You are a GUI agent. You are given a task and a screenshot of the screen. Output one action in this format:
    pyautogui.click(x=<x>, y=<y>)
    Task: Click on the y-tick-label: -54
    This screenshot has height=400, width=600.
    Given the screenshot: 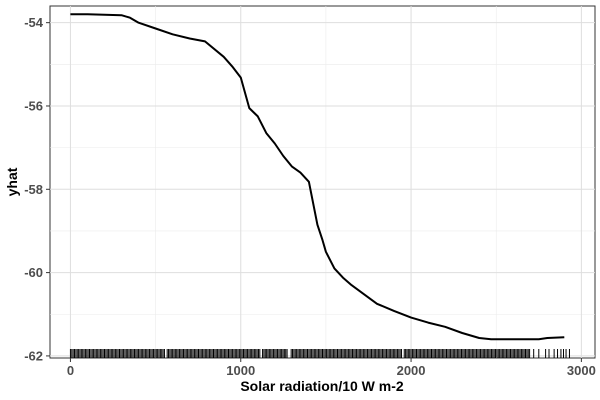 What is the action you would take?
    pyautogui.click(x=34, y=22)
    